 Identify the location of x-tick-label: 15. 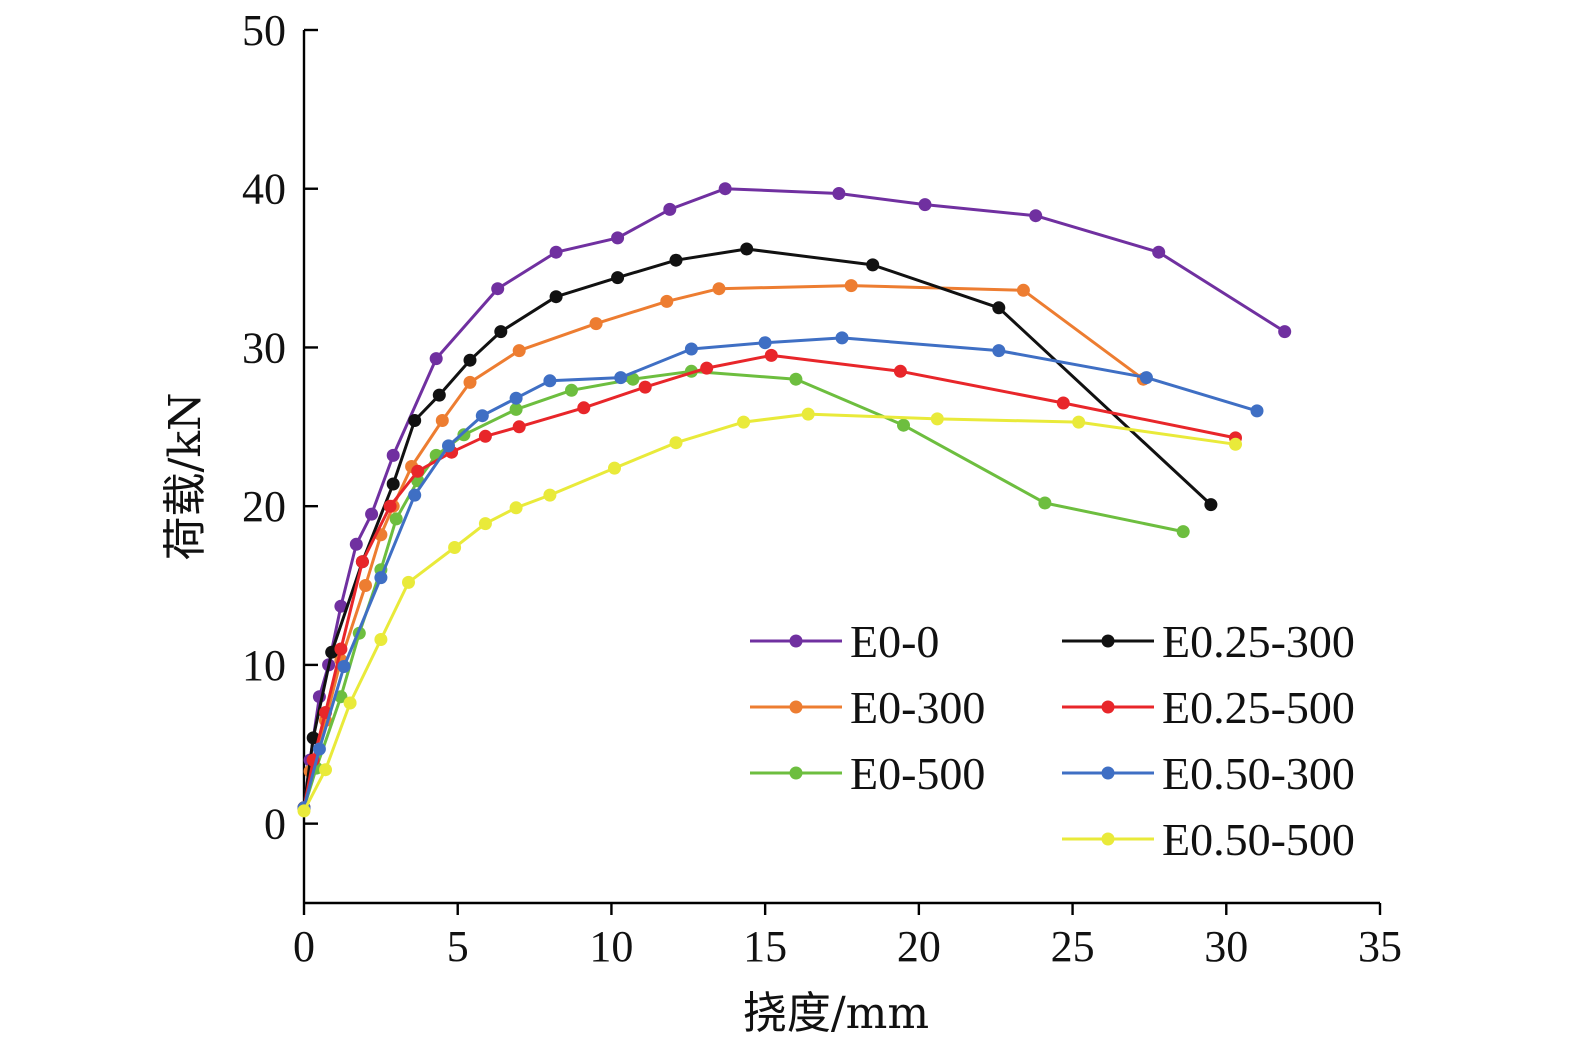
(765, 946).